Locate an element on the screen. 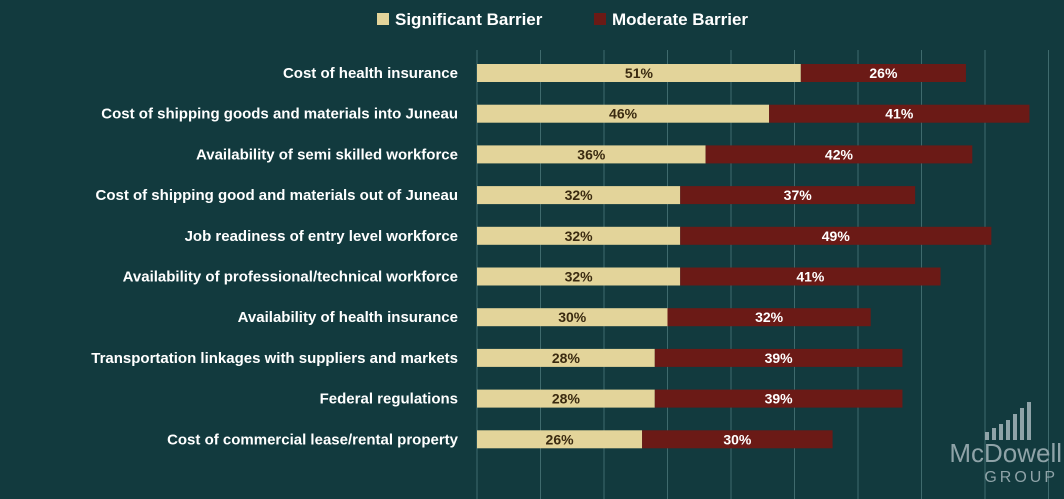 The width and height of the screenshot is (1064, 499). logo-text-main: McDowell is located at coordinates (1005, 453).